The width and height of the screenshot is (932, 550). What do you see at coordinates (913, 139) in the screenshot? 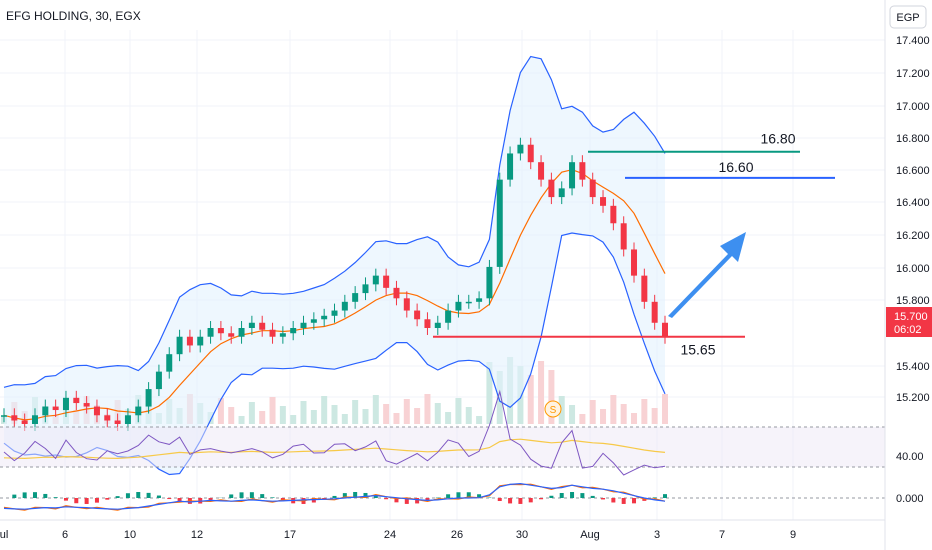
I see `y-tick-label: 16.800` at bounding box center [913, 139].